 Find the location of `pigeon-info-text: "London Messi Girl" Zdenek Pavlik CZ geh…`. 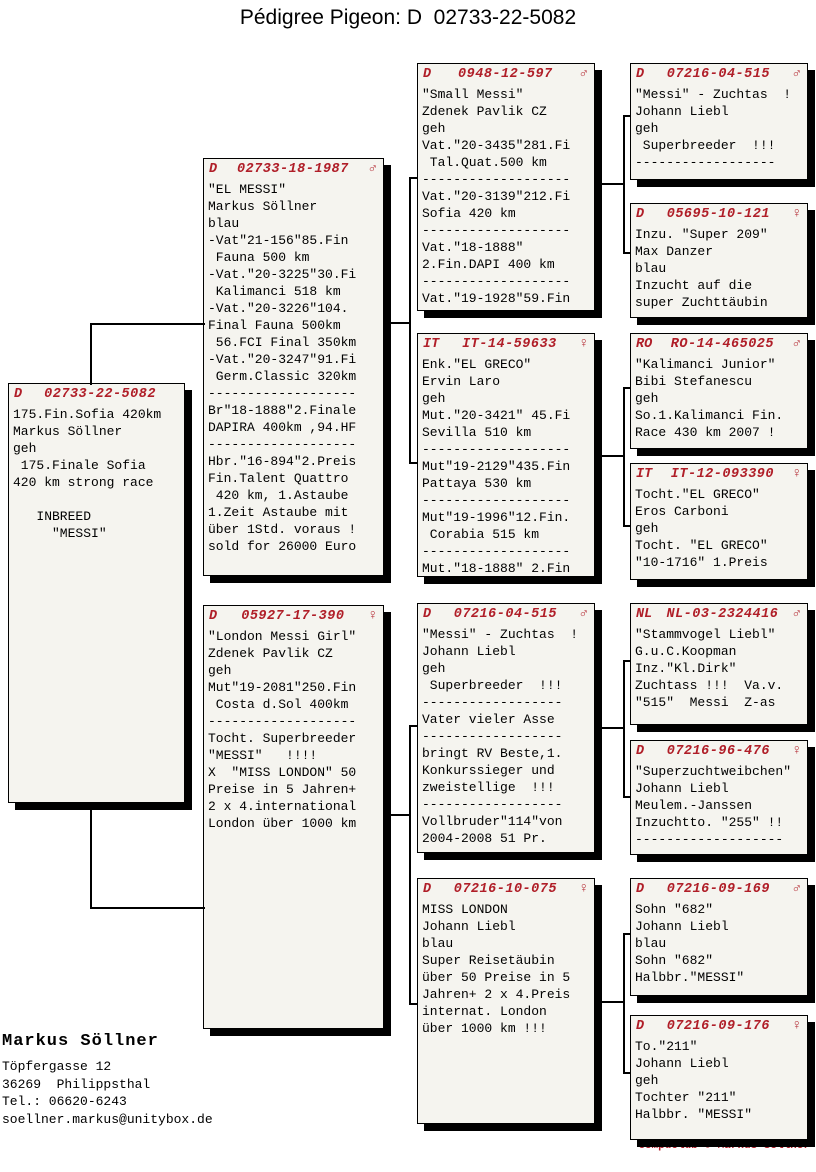

pigeon-info-text: "London Messi Girl" Zdenek Pavlik CZ geh… is located at coordinates (282, 730).